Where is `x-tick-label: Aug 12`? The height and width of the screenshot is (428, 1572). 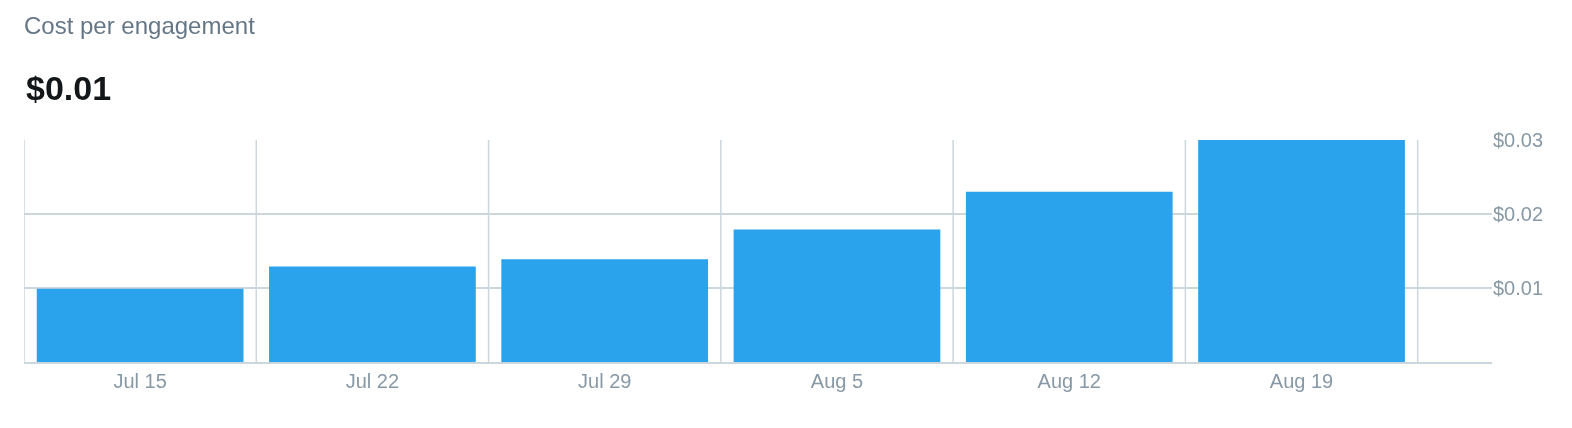
x-tick-label: Aug 12 is located at coordinates (1069, 381).